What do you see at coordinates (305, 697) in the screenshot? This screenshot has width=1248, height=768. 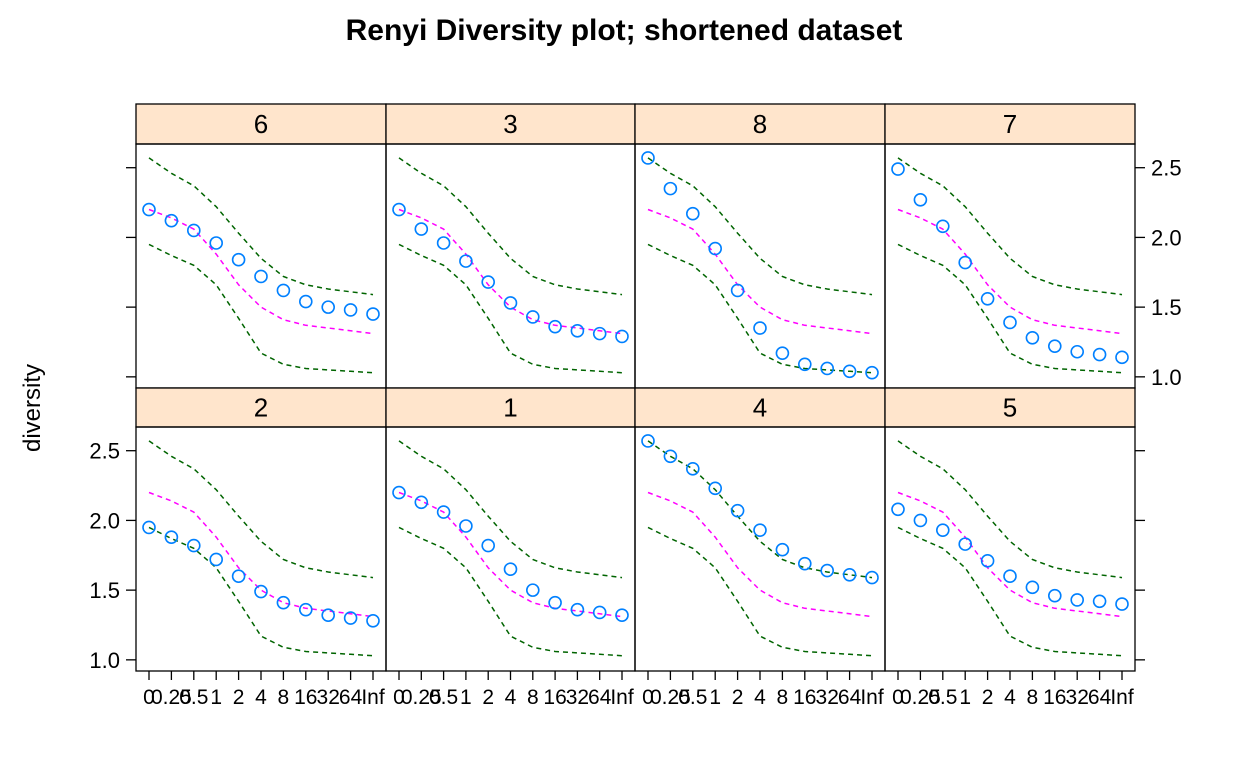 I see `x-tick-label: 16` at bounding box center [305, 697].